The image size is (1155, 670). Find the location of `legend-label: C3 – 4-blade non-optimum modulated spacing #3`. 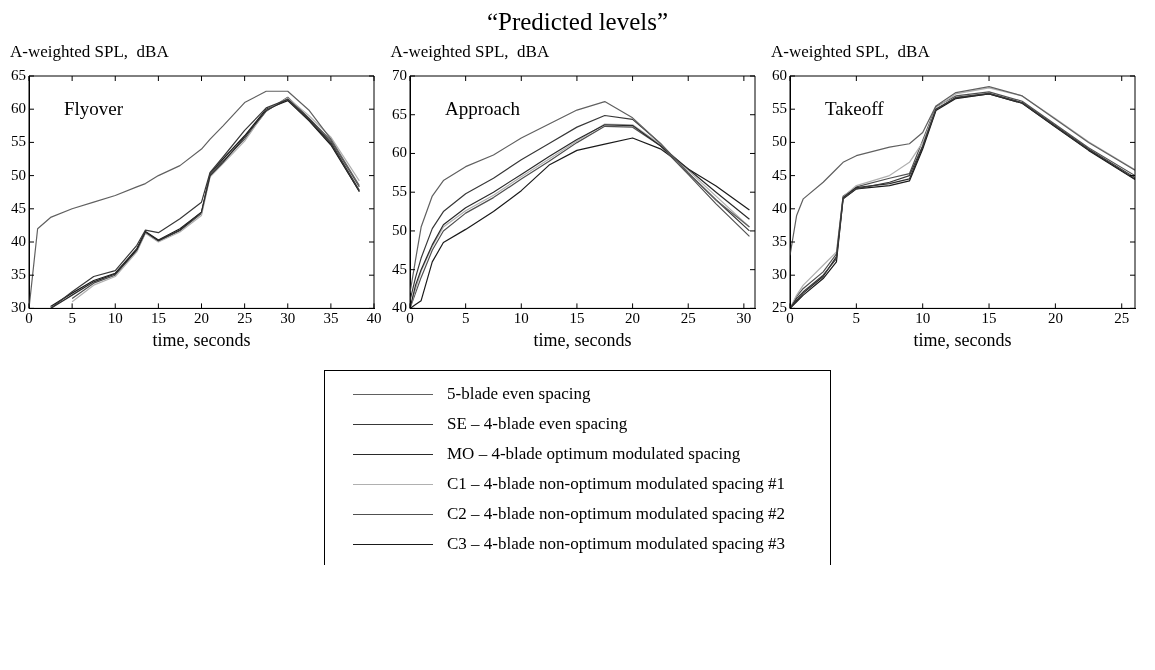

legend-label: C3 – 4-blade non-optimum modulated spacing #3 is located at coordinates (616, 544).